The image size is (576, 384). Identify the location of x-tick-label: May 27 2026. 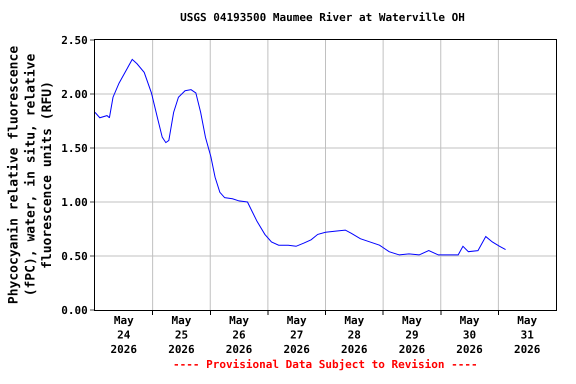
(296, 335).